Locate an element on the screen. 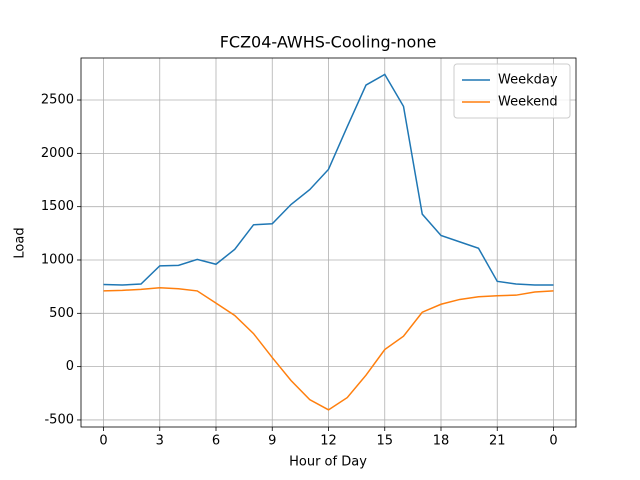 This screenshot has width=640, height=480. legend-box is located at coordinates (512, 91).